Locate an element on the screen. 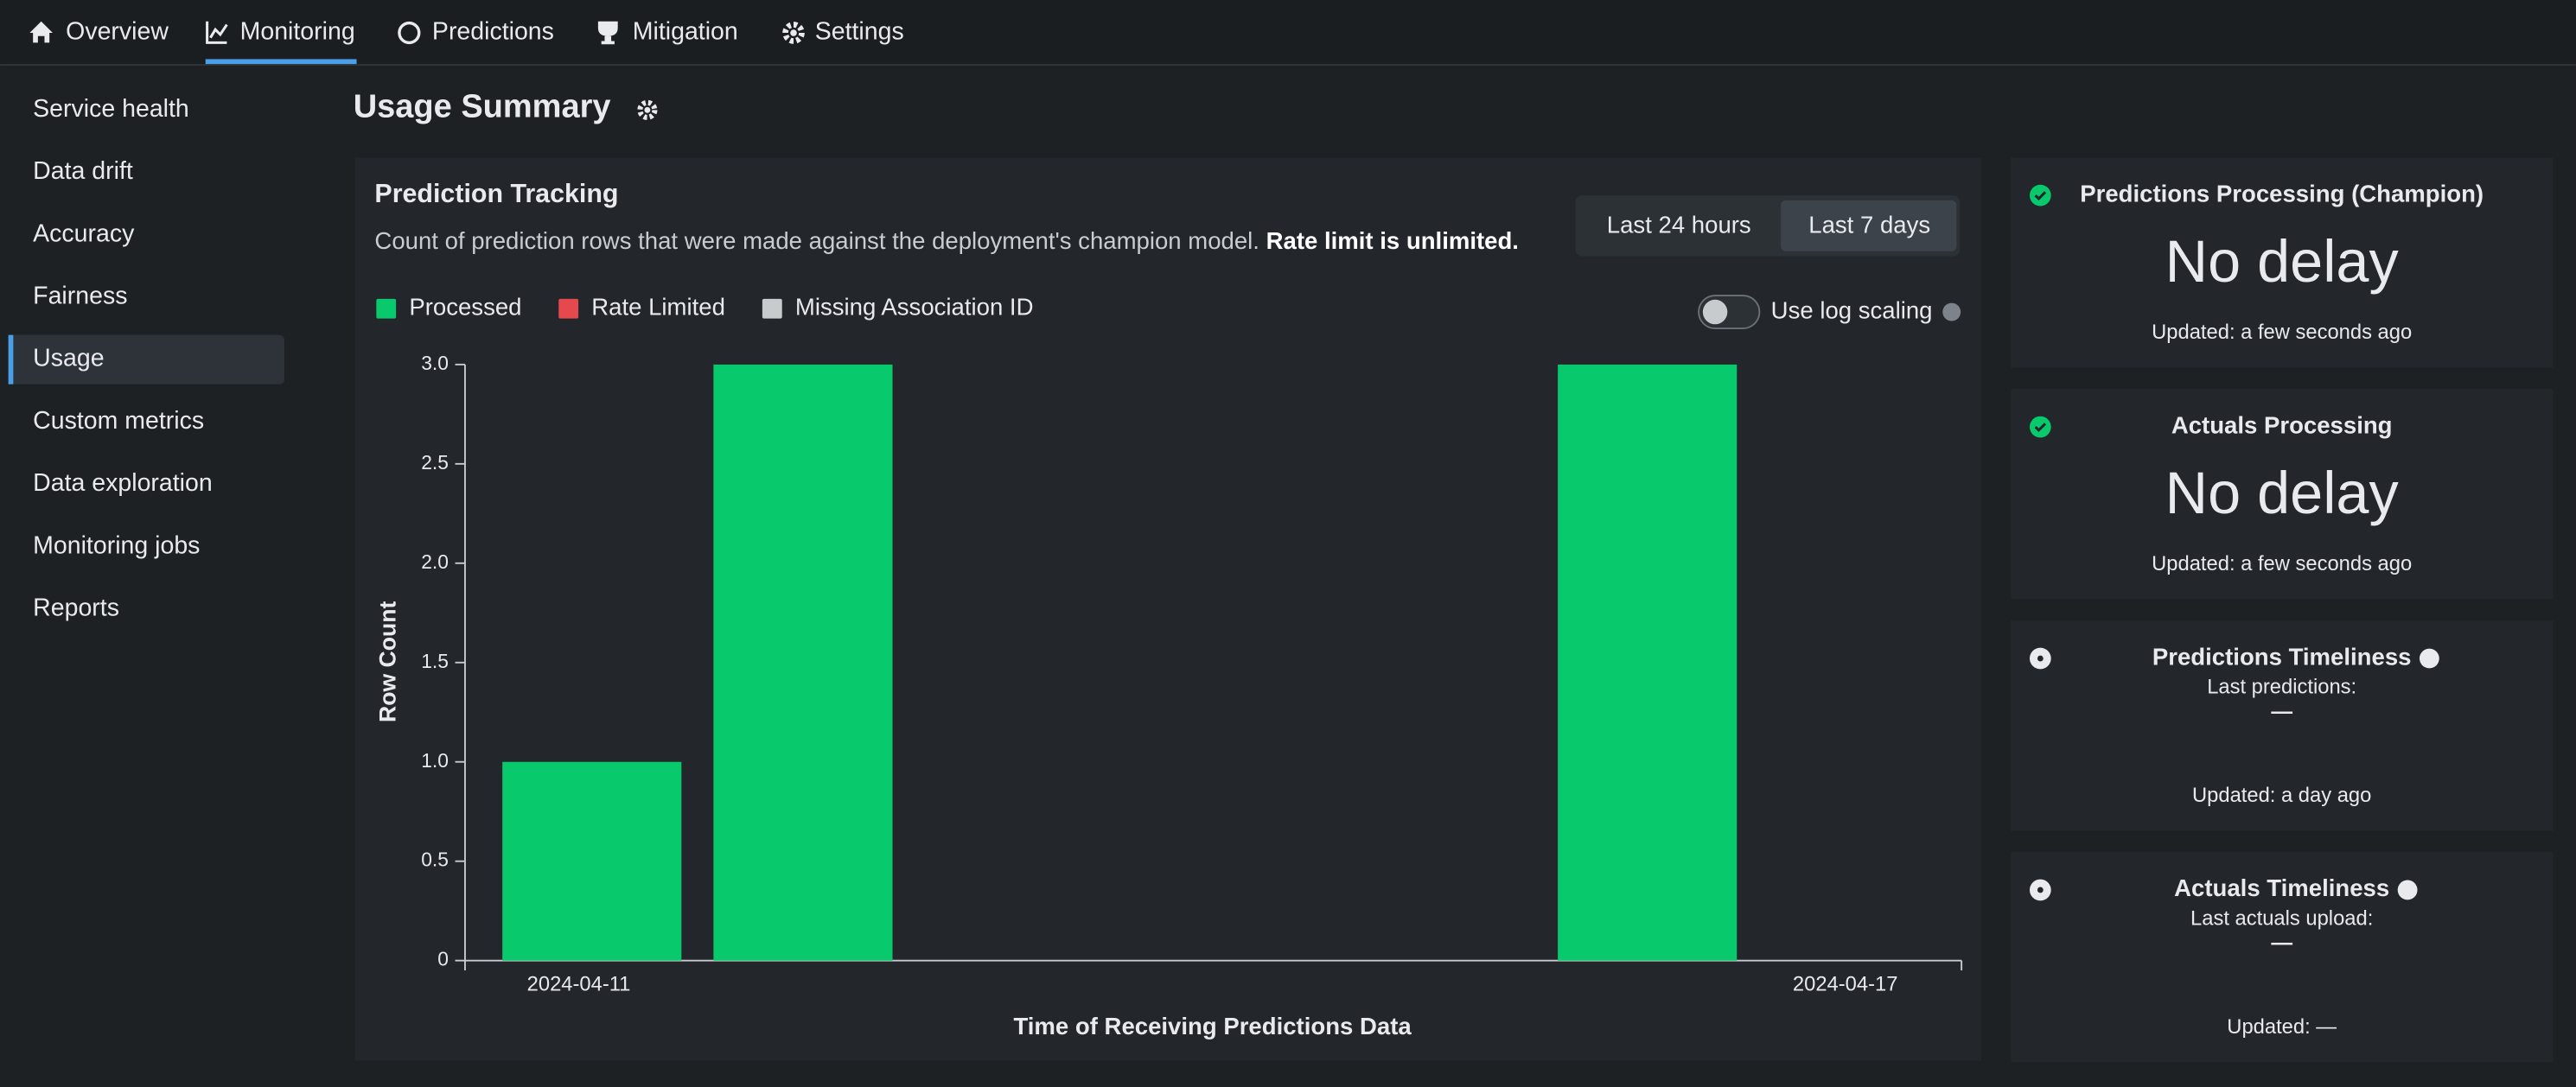 The height and width of the screenshot is (1087, 2576). y-tick-label: 2.0 is located at coordinates (435, 561).